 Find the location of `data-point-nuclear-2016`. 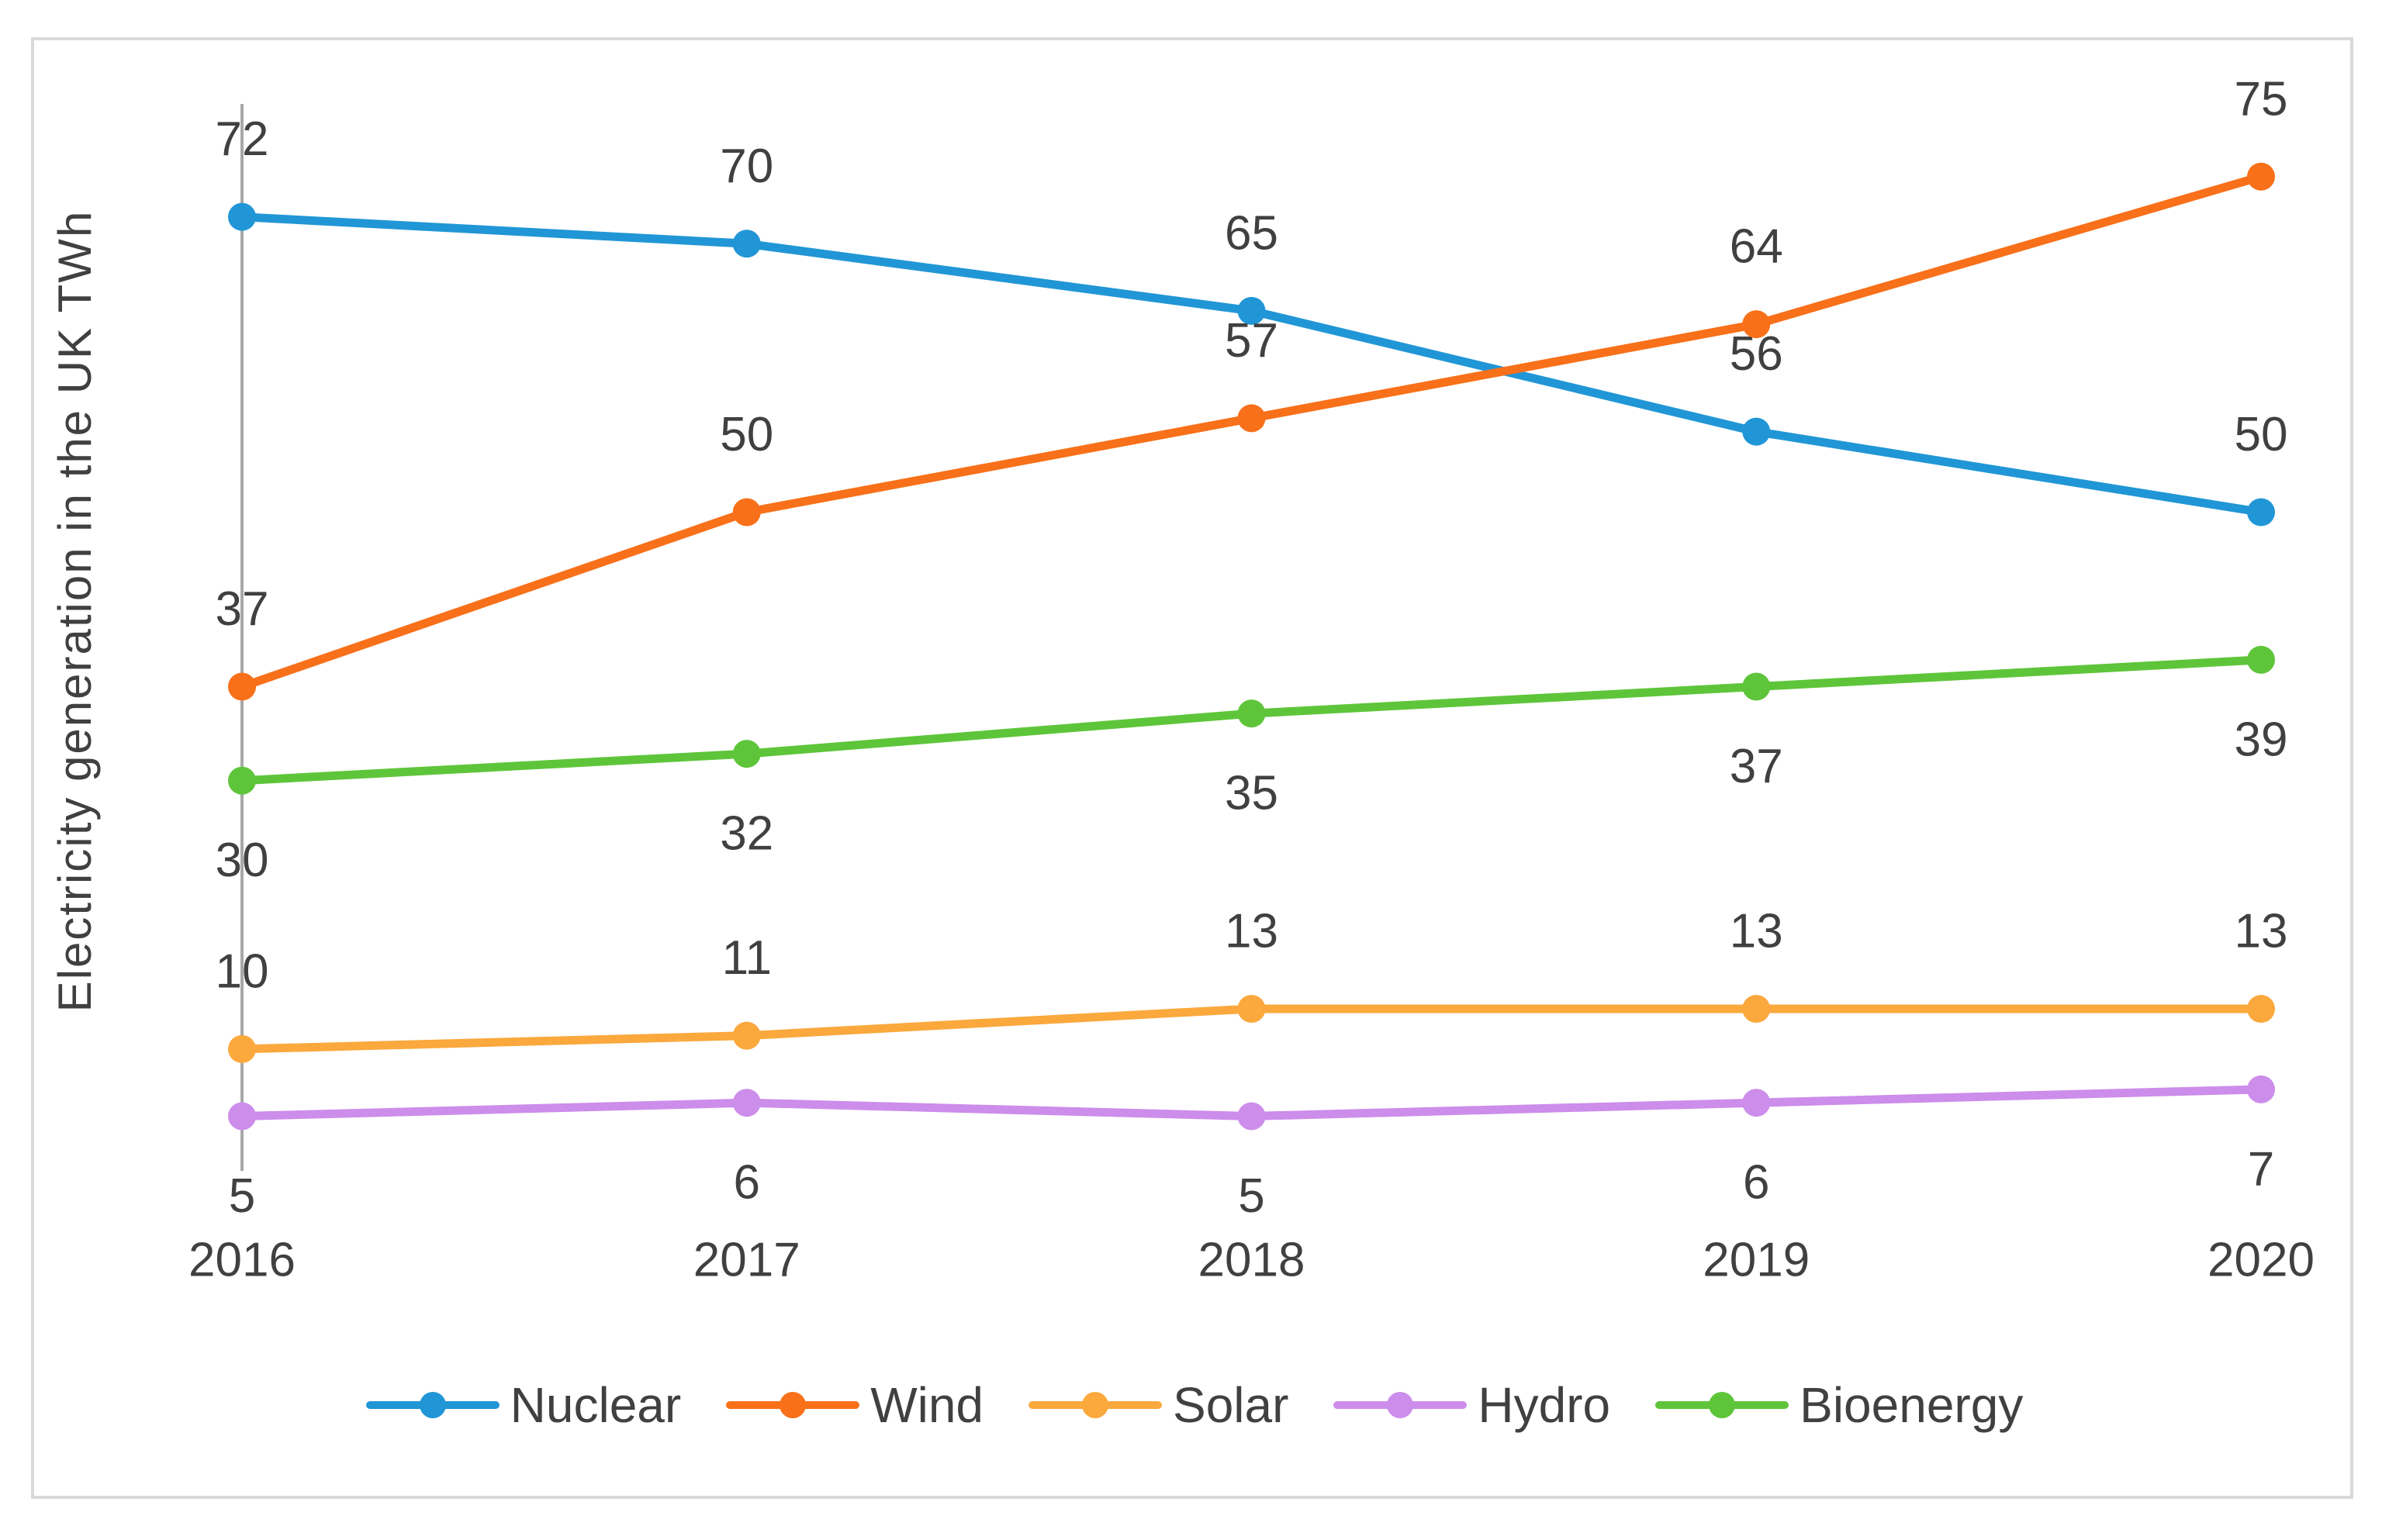

data-point-nuclear-2016 is located at coordinates (242, 216).